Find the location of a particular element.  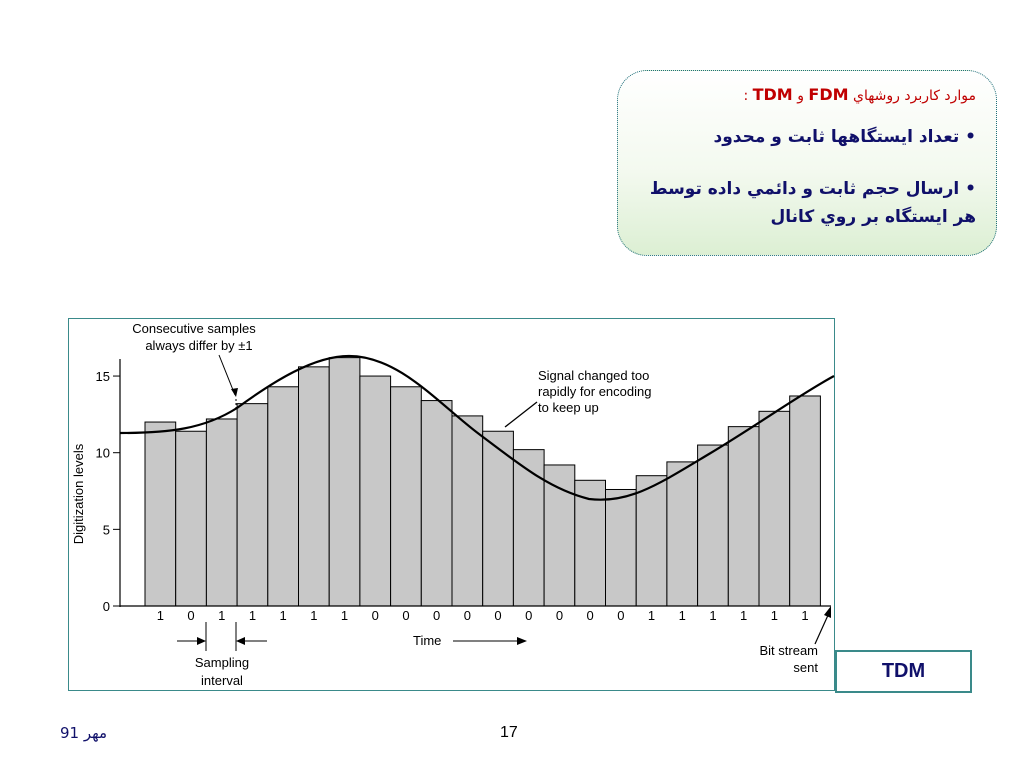

bullet-2-line-1: • ارسال حجم ثابت و دائمي داده توسط is located at coordinates (812, 189).